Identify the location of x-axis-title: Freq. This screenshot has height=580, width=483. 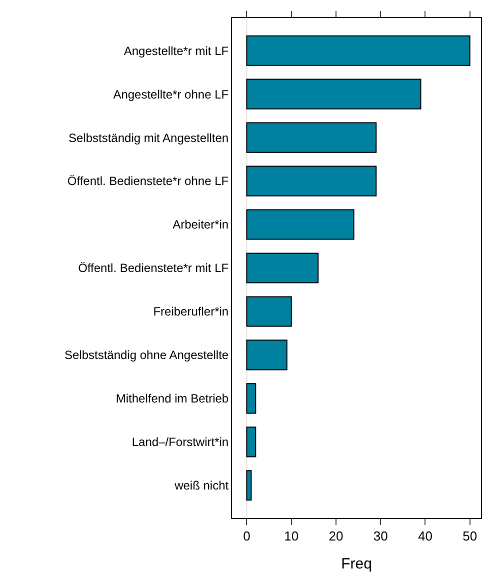
(356, 564).